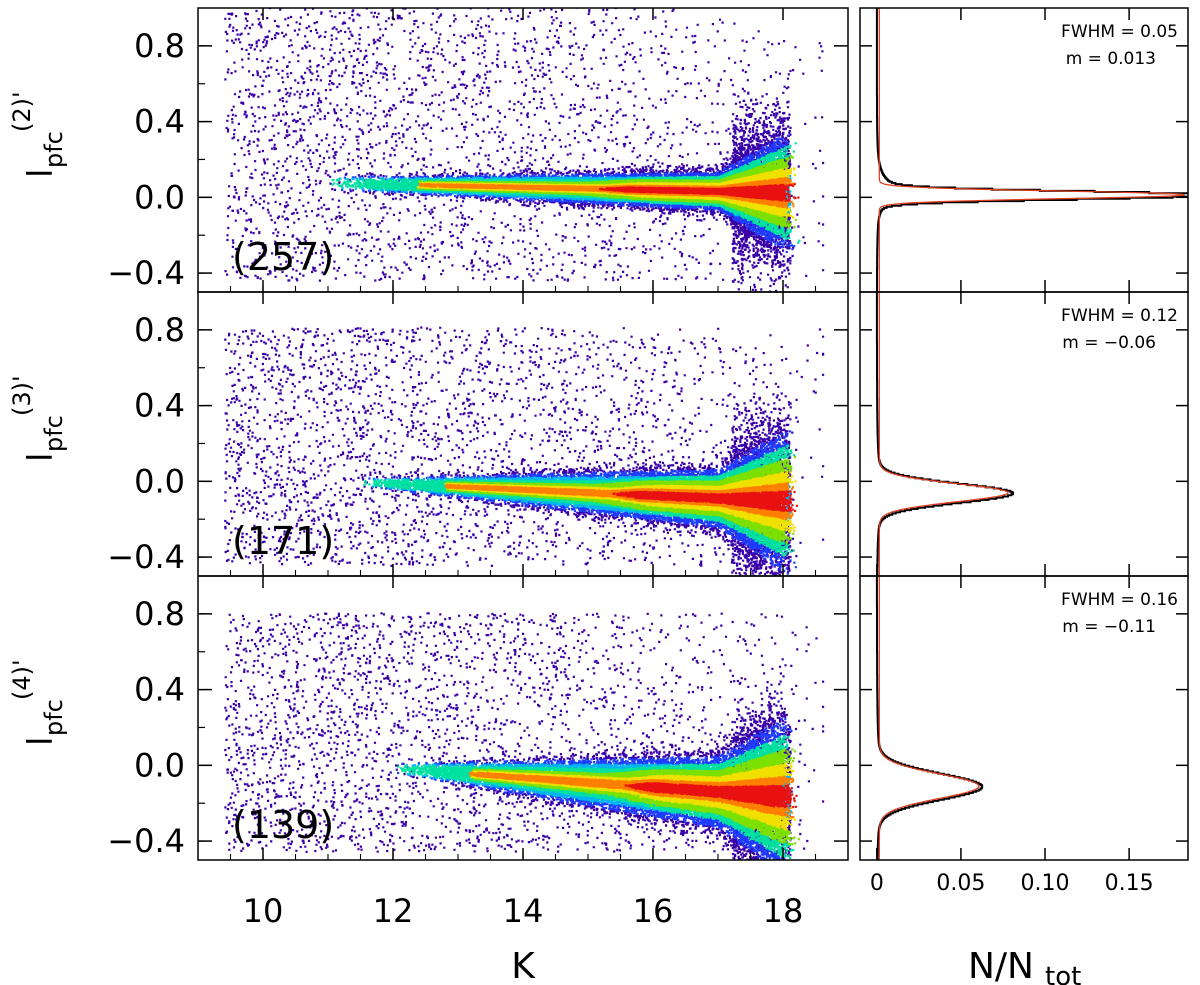  I want to click on histogram-panel-4: FWHM = 0.16 m = −0.11, so click(1024, 718).